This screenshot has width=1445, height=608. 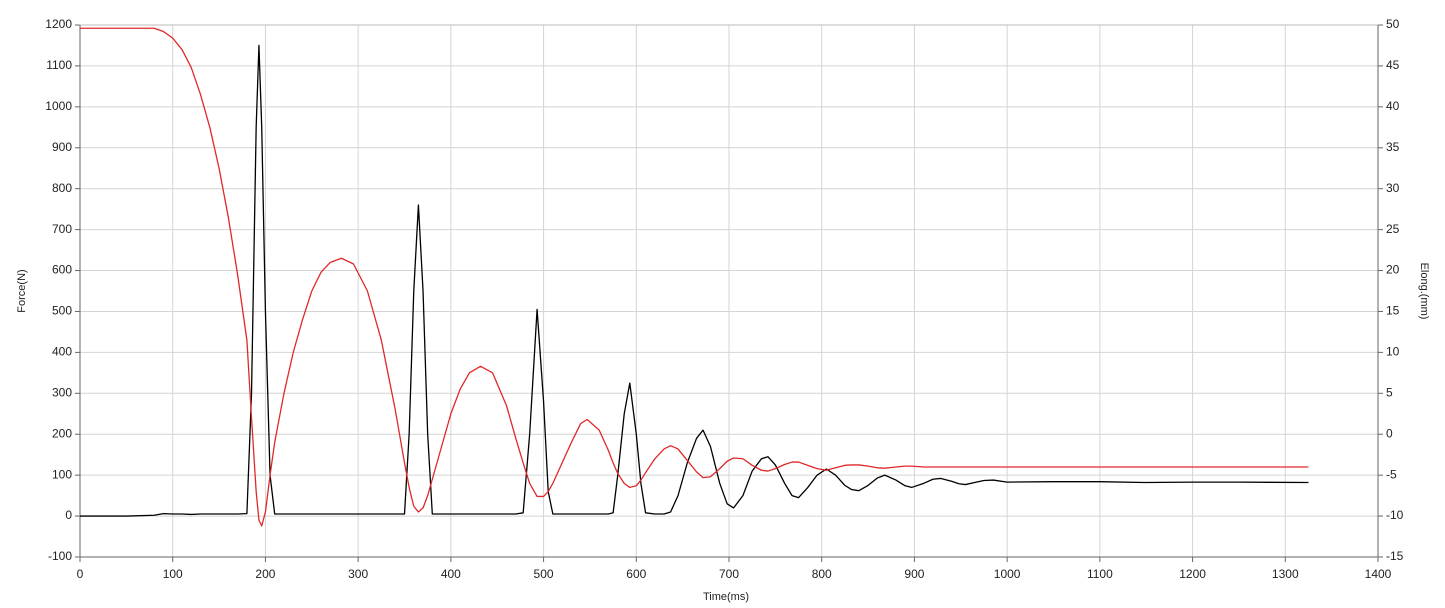 I want to click on y2-tick-label: 45, so click(x=1393, y=65).